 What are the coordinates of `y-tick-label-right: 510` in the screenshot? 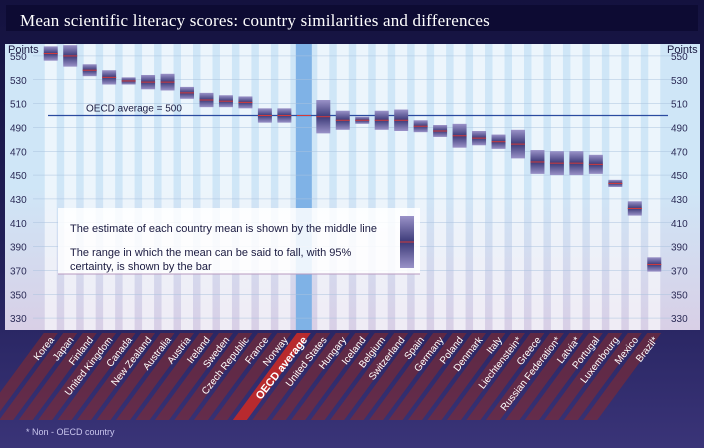 It's located at (679, 105).